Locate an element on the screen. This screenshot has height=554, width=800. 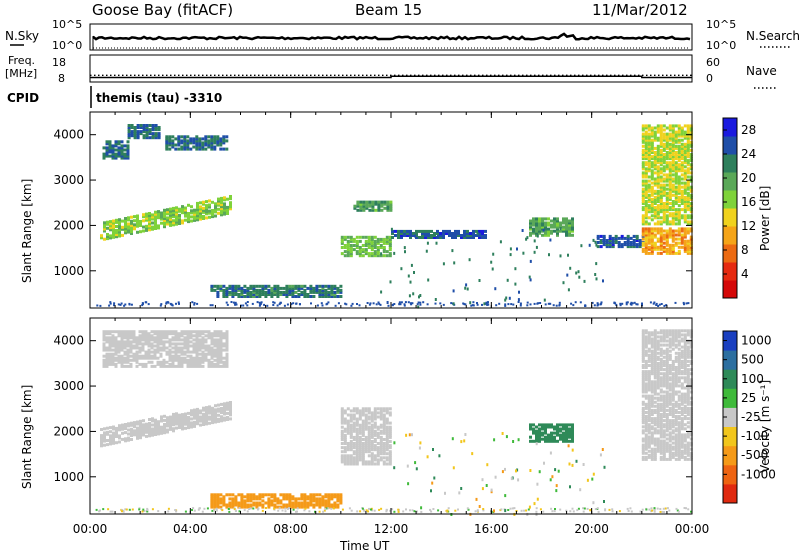
freq-label: Freq. is located at coordinates (21, 60).